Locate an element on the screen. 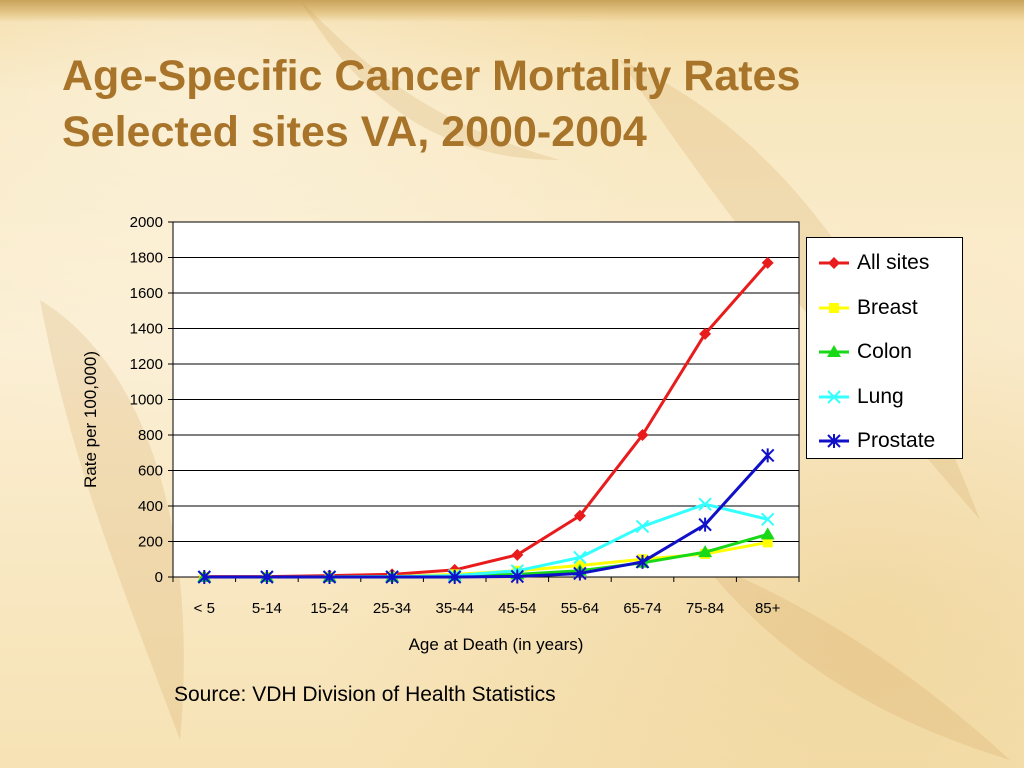 The height and width of the screenshot is (768, 1024). legend-label-breast: Breast is located at coordinates (887, 307).